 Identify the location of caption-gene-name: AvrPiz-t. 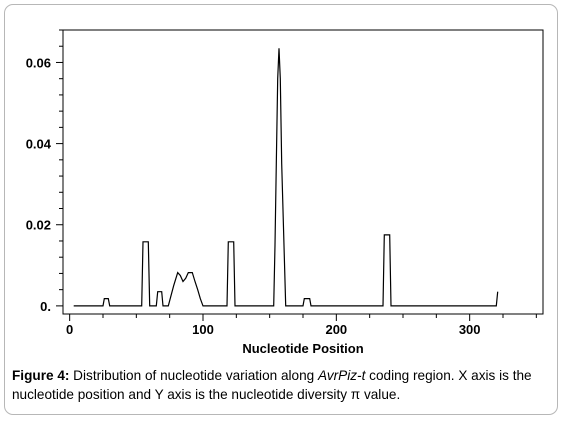
(342, 375).